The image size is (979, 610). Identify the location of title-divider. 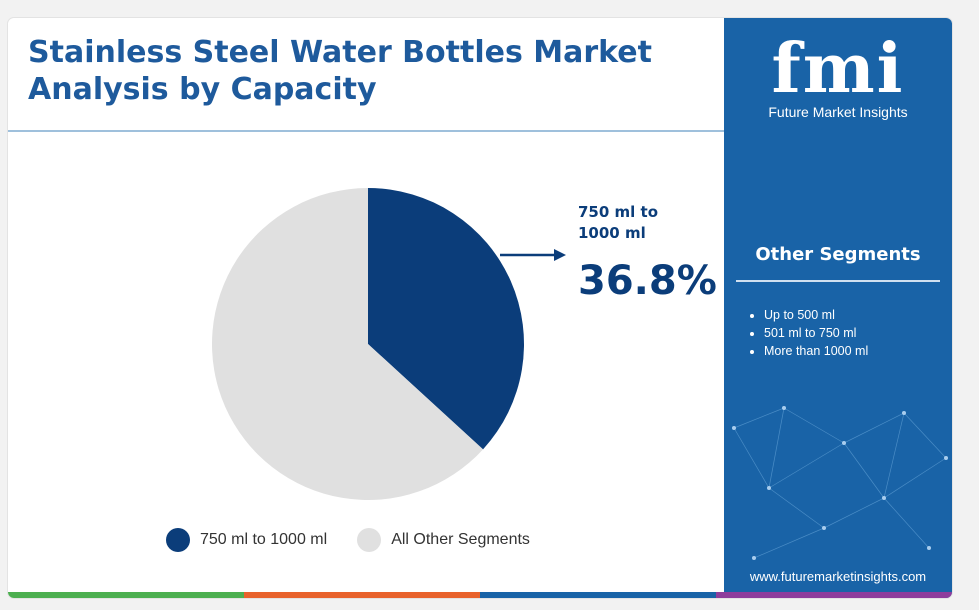
(366, 131).